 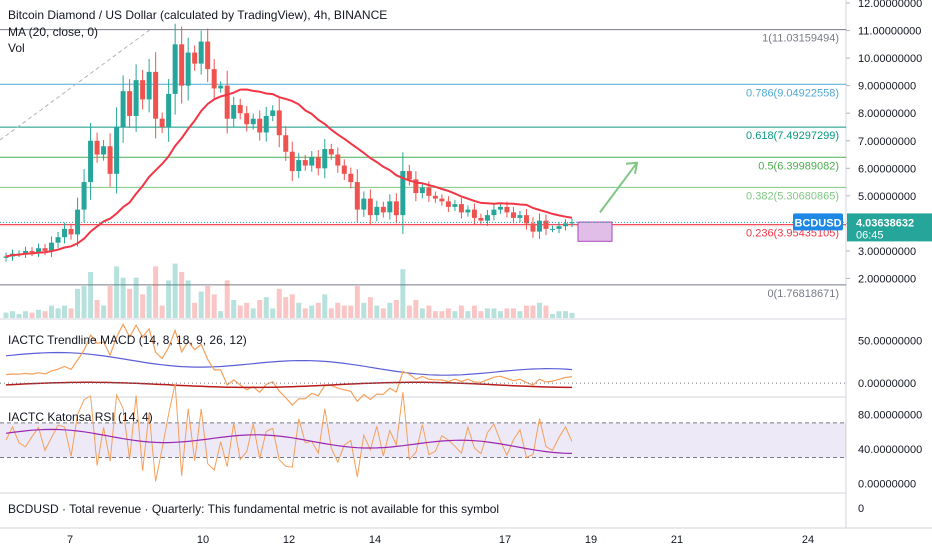 I want to click on rsi-fast-line, so click(x=289, y=432).